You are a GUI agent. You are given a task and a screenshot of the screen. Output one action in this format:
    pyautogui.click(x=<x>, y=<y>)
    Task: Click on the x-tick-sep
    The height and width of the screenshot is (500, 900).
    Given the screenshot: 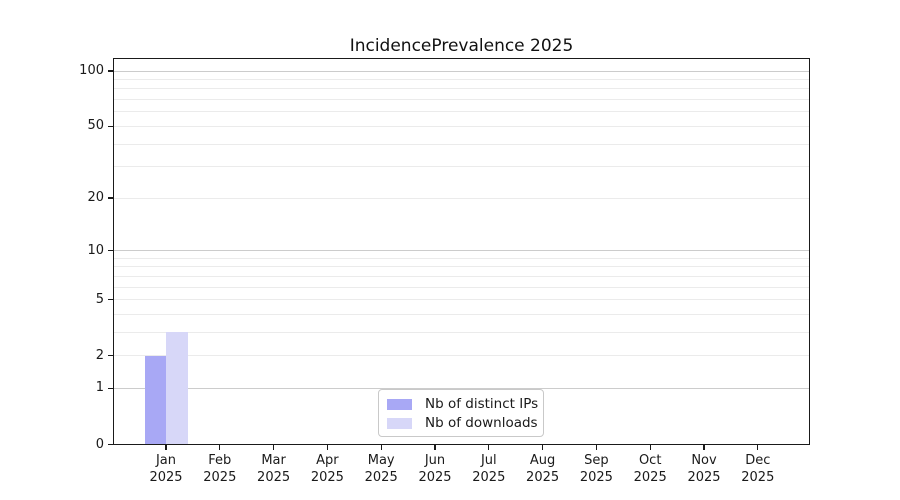 What is the action you would take?
    pyautogui.click(x=596, y=447)
    